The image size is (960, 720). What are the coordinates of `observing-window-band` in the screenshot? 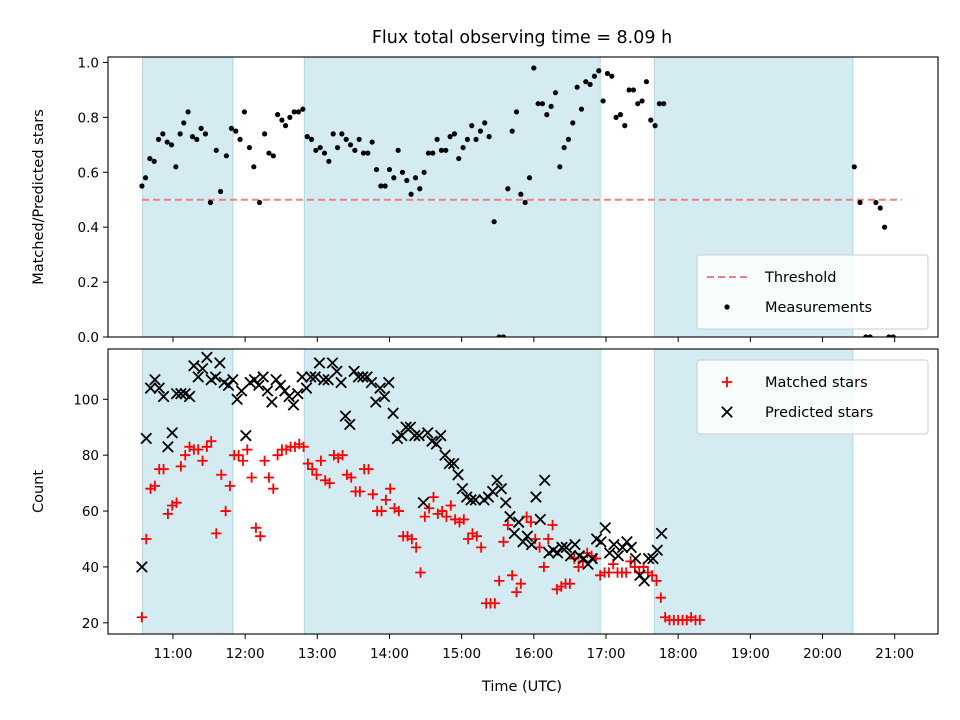 It's located at (188, 197).